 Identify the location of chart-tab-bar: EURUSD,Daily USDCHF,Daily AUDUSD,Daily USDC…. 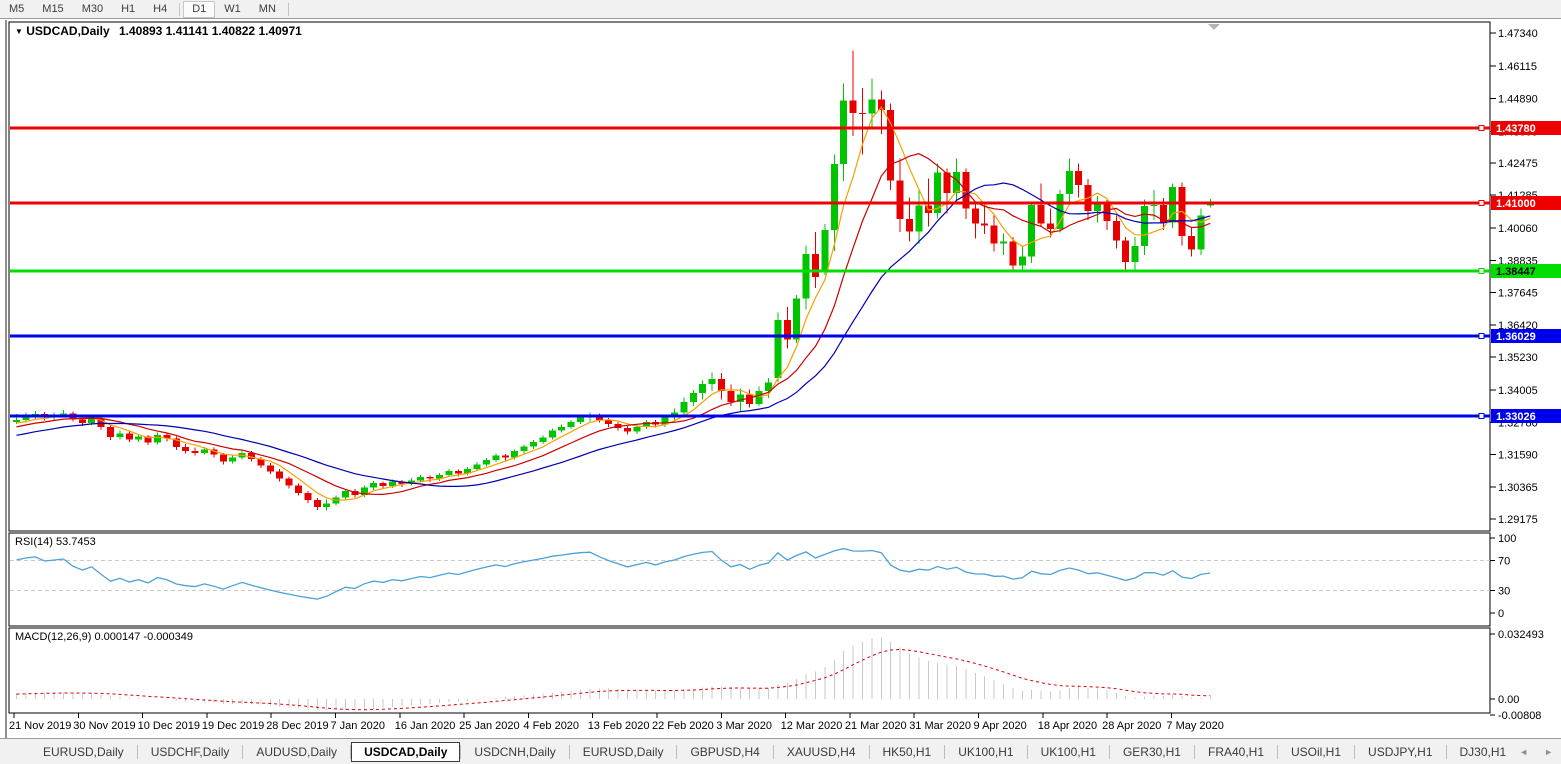
(780, 751).